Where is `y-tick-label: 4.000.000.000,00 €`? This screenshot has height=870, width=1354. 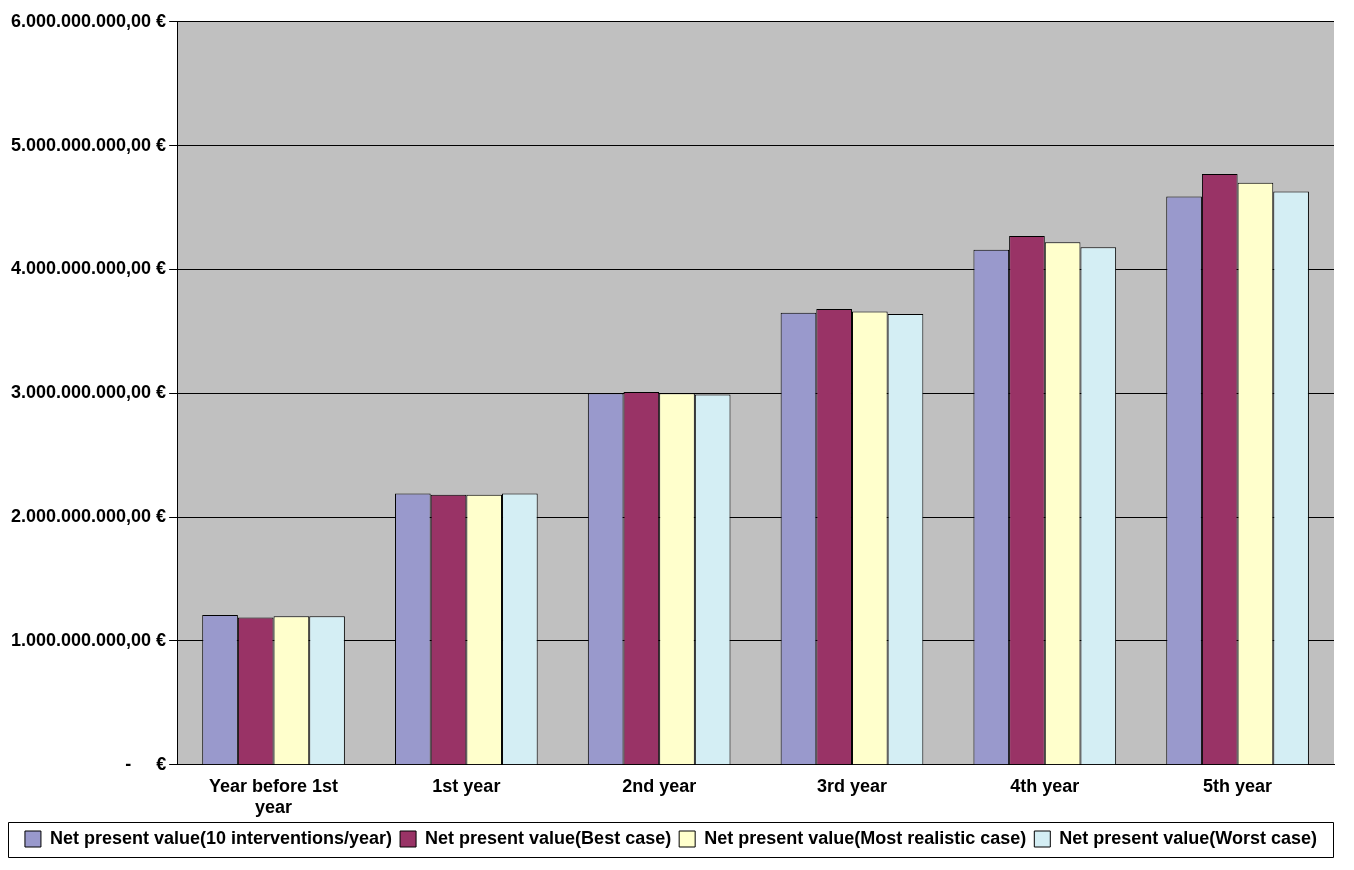 y-tick-label: 4.000.000.000,00 € is located at coordinates (88, 268).